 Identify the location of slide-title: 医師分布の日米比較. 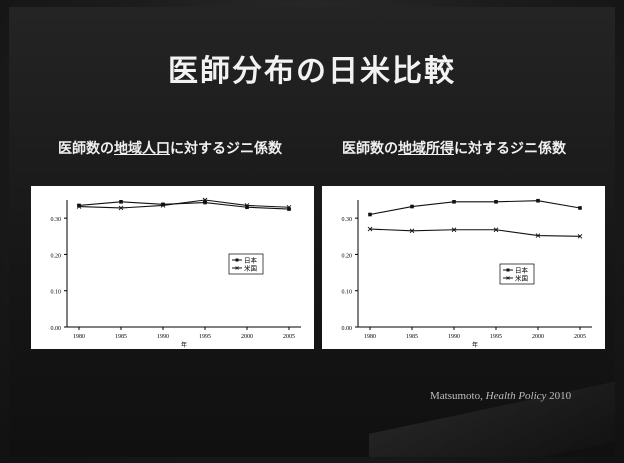
(312, 71).